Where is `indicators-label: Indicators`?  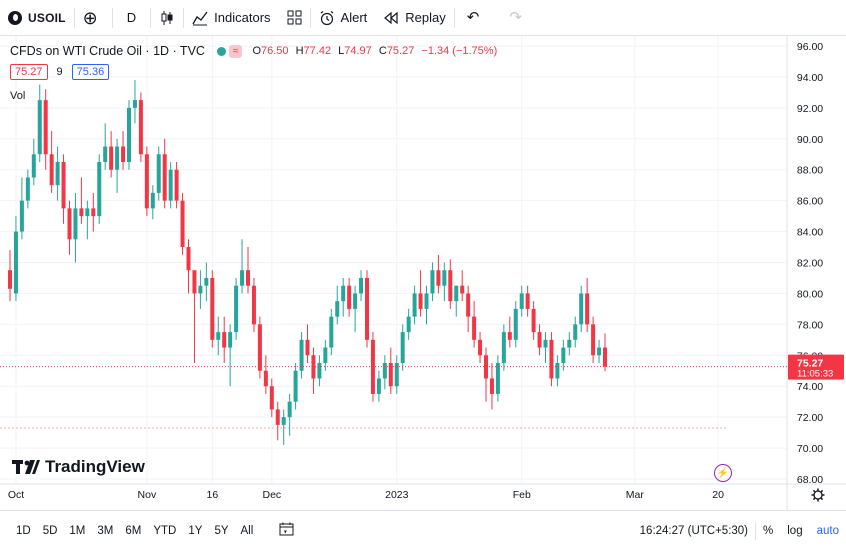 indicators-label: Indicators is located at coordinates (242, 17).